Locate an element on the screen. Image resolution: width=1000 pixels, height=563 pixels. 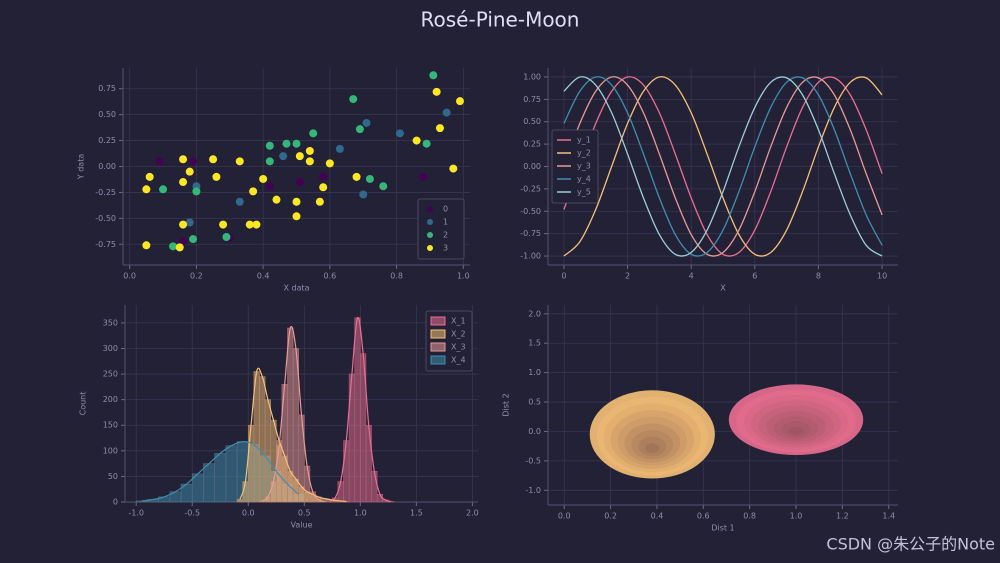
x-tick-label: 0.4 is located at coordinates (263, 276).